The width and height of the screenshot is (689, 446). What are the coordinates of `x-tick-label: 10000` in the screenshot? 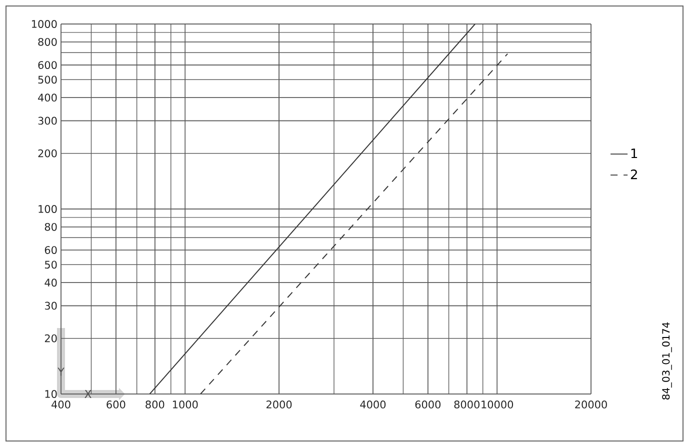 It's located at (498, 404).